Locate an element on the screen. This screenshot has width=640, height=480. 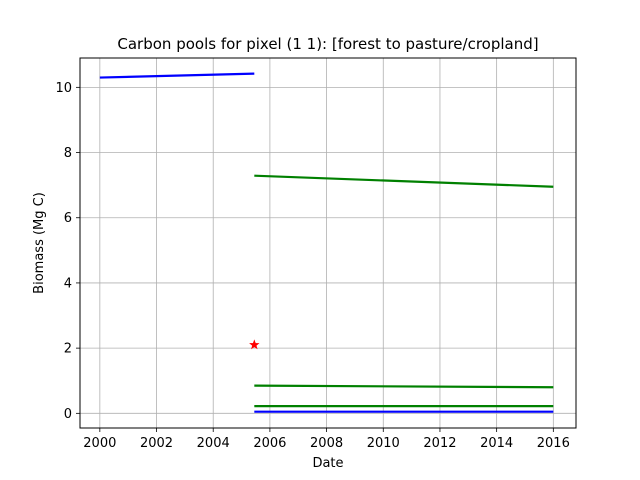
x-tick-label: 2010 is located at coordinates (383, 443).